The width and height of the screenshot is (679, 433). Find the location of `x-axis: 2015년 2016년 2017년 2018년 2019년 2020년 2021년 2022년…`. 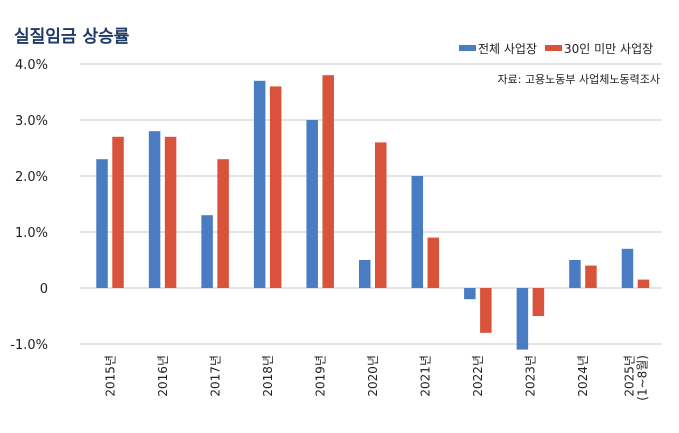

x-axis: 2015년 2016년 2017년 2018년 2019년 2020년 2021년 2022년… is located at coordinates (376, 378).